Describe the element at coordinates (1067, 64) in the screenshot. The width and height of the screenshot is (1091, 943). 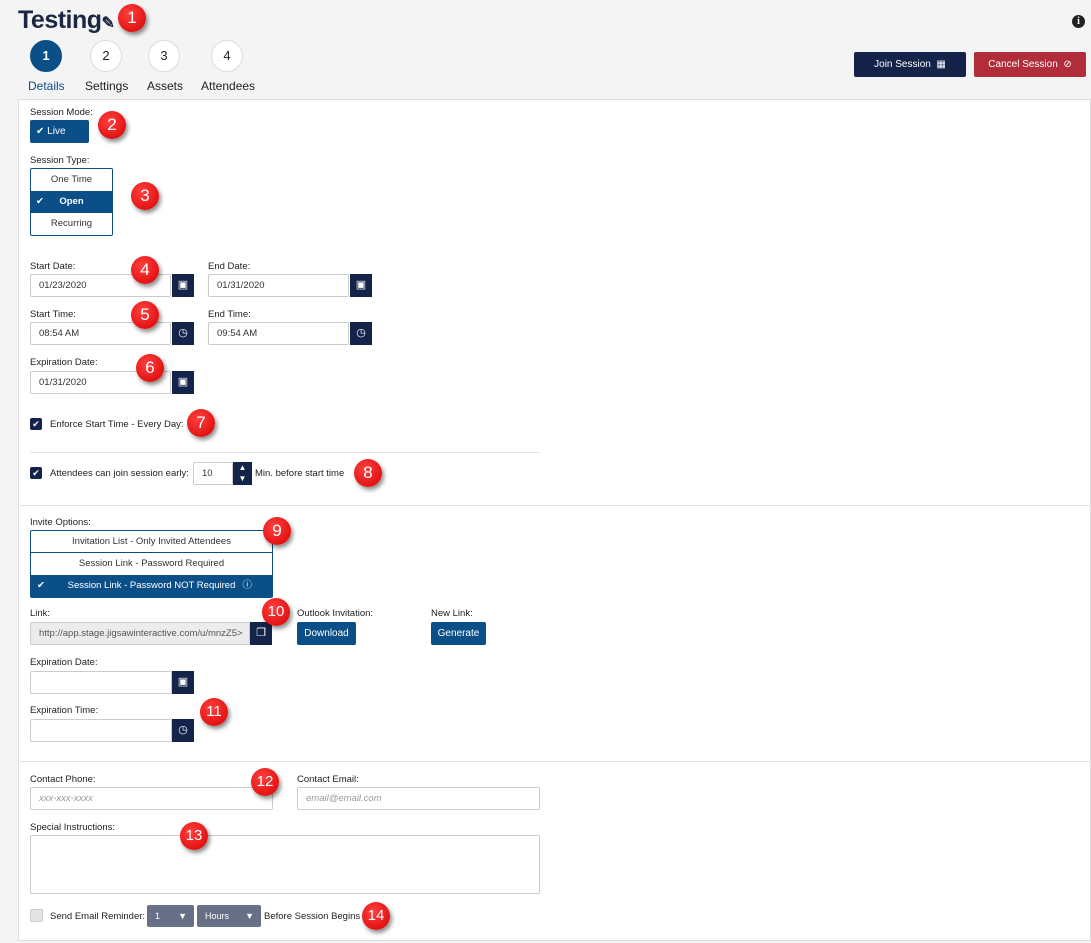
I see `ban-icon: ⊘` at that location.